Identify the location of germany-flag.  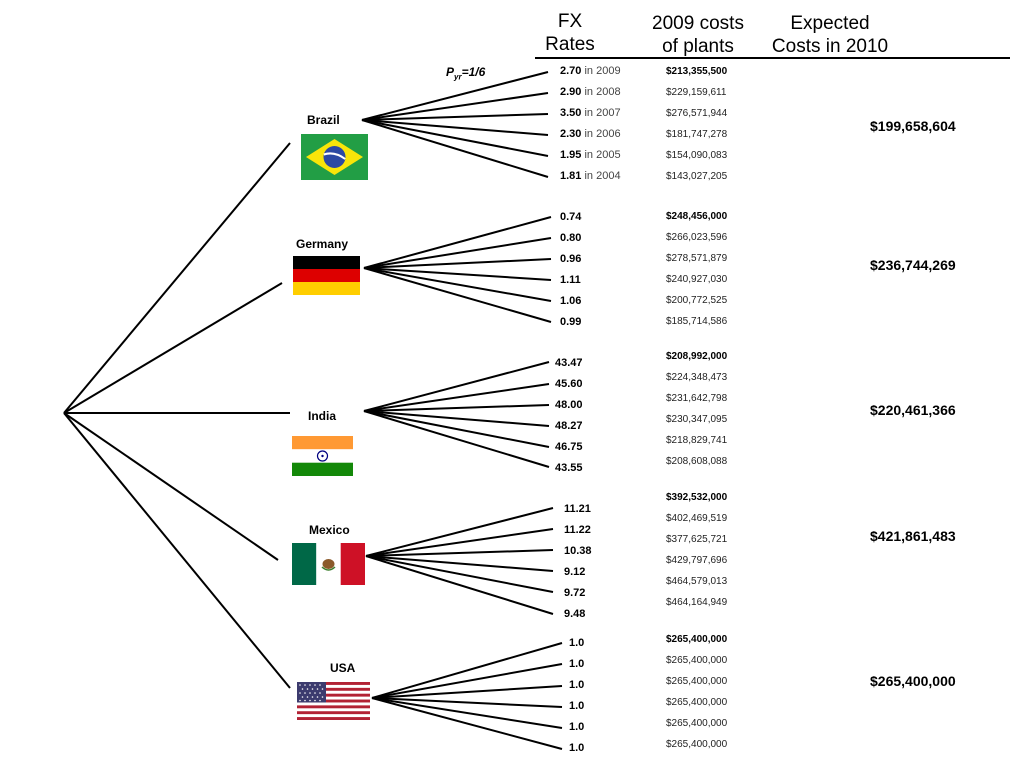
(326, 275).